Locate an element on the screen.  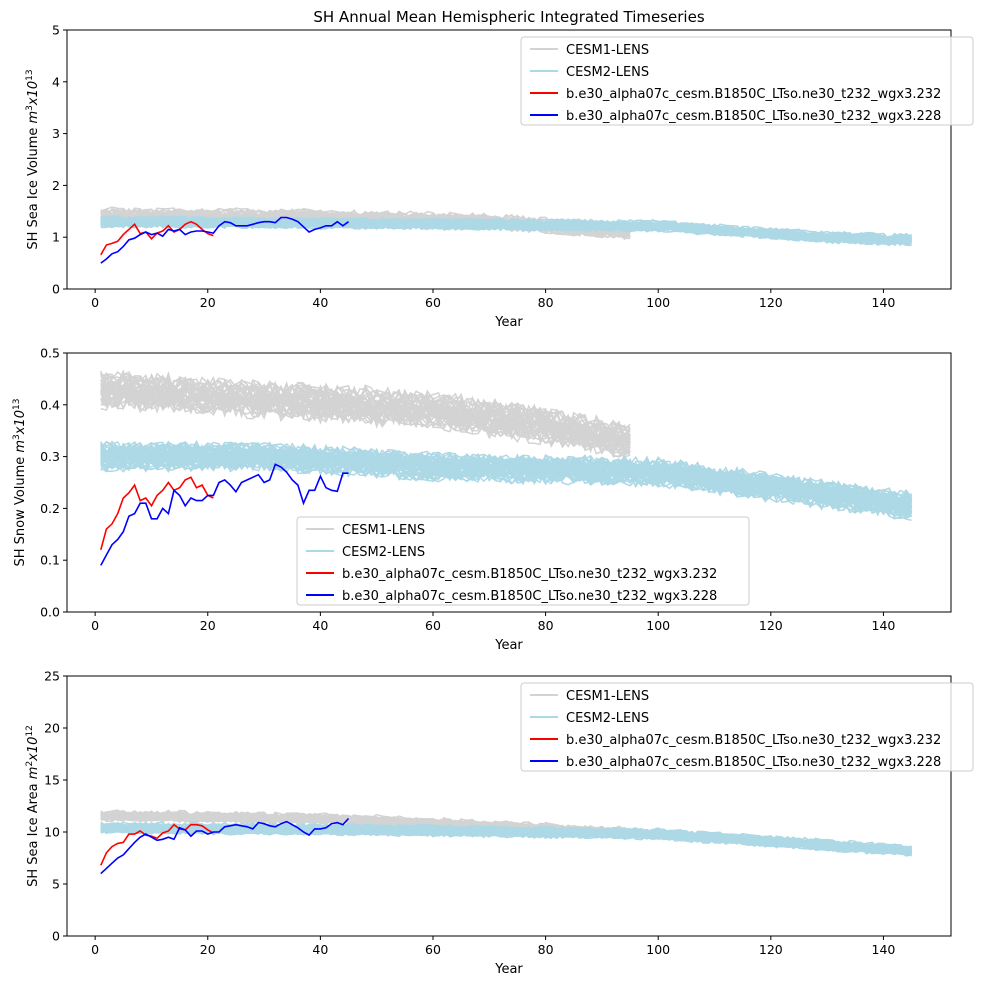
y-tick-label: 0.5 is located at coordinates (50, 353).